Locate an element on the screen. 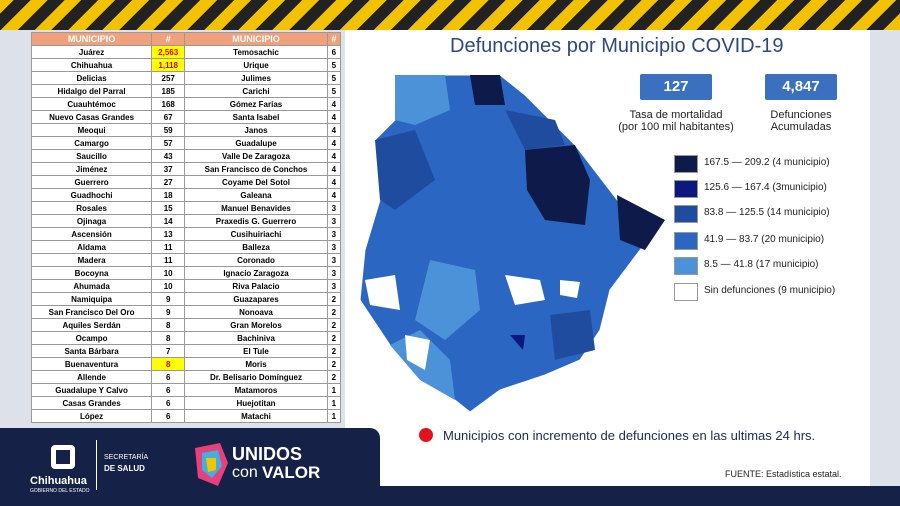 The width and height of the screenshot is (900, 506). table-cell: Bocoyna is located at coordinates (91, 273).